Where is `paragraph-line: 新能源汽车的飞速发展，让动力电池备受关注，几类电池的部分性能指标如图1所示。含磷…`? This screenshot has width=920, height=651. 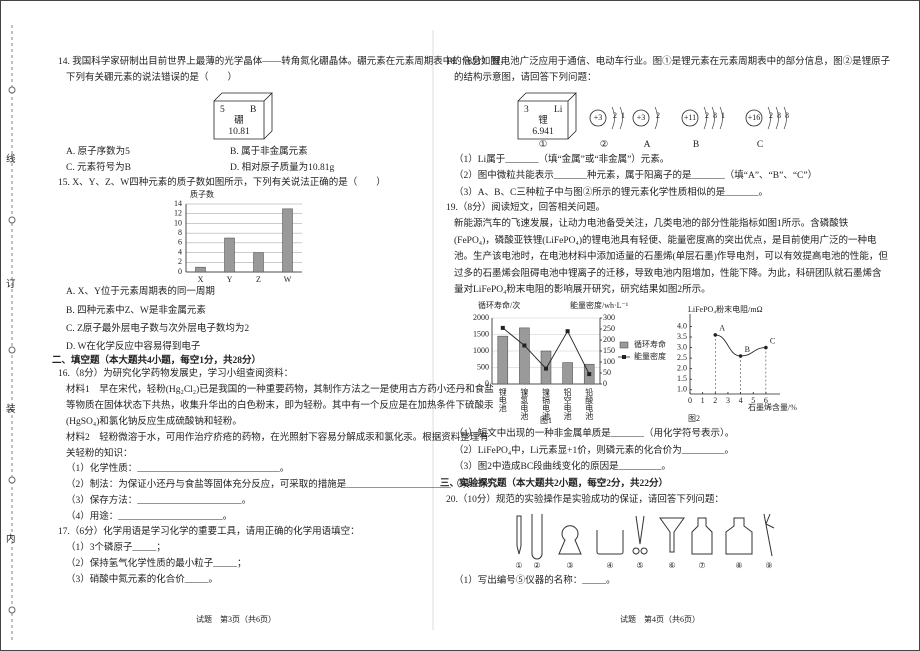
paragraph-line: 新能源汽车的飞速发展，让动力电池备受关注，几类电池的部分性能指标如图1所示。含磷… is located at coordinates (651, 223).